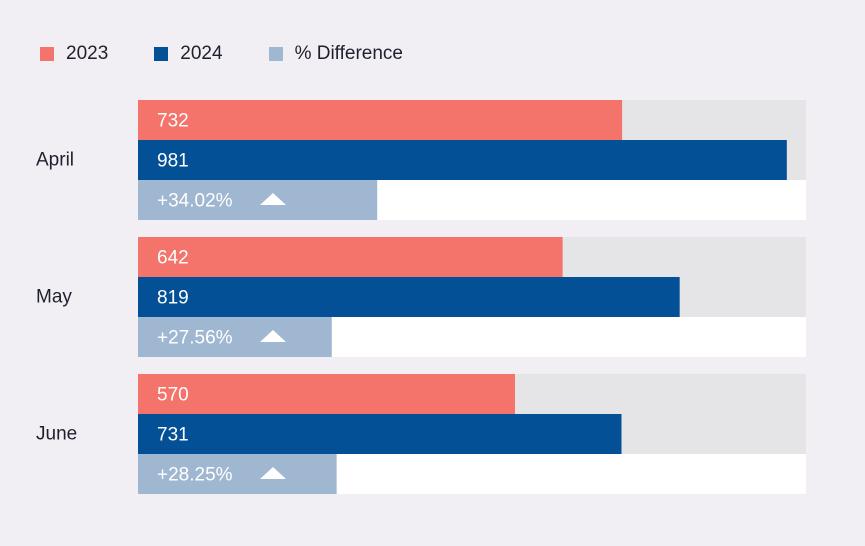 The image size is (865, 546). What do you see at coordinates (173, 435) in the screenshot?
I see `bar-value-label-june-2024: 731` at bounding box center [173, 435].